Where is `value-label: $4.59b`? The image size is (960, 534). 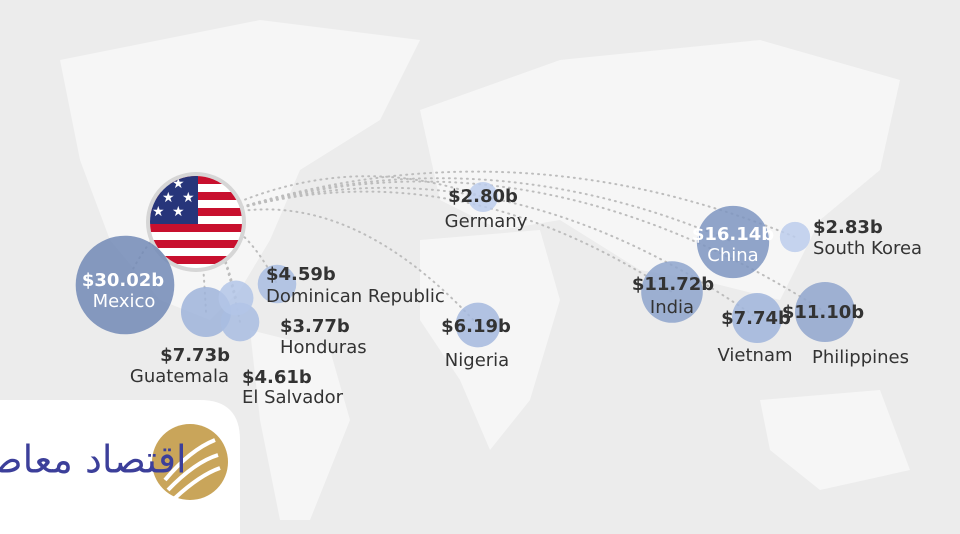 value-label: $4.59b is located at coordinates (301, 274).